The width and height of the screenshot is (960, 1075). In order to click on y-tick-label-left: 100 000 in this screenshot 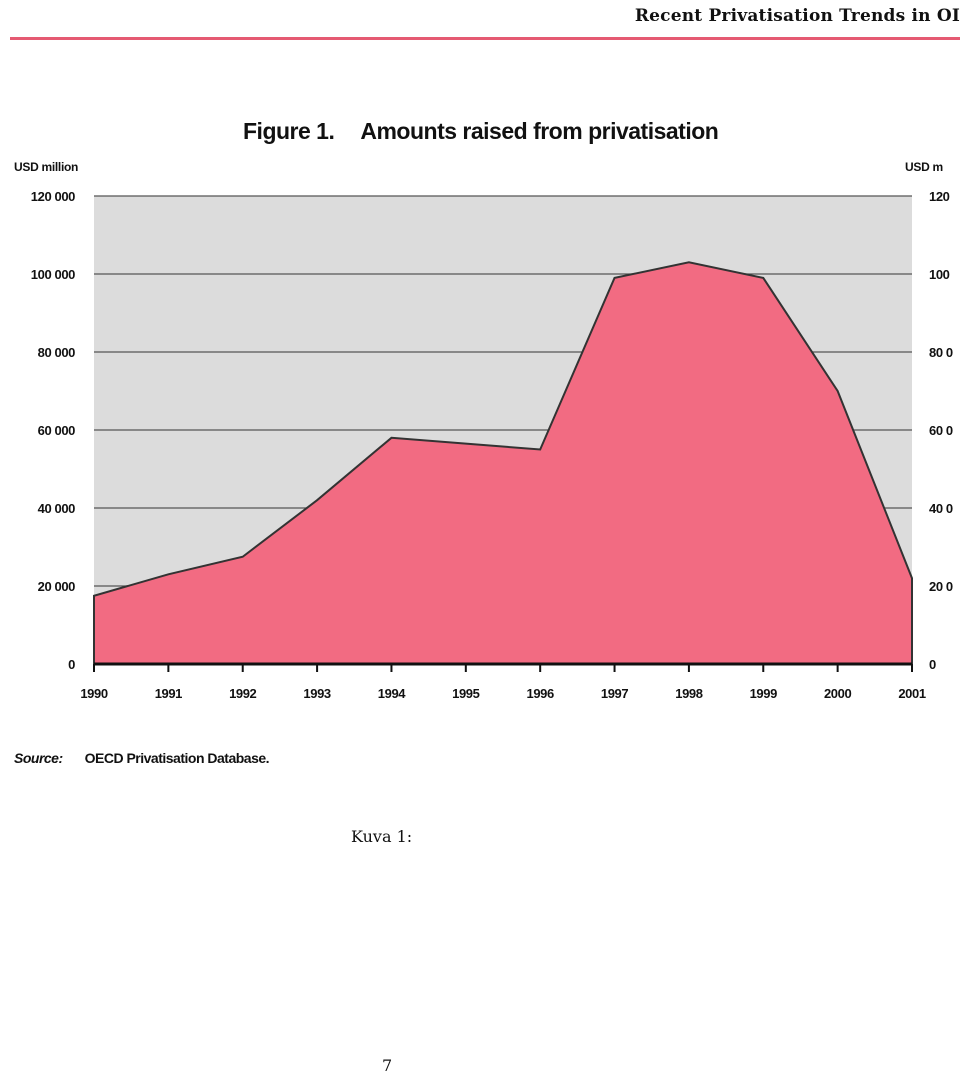, I will do `click(53, 274)`.